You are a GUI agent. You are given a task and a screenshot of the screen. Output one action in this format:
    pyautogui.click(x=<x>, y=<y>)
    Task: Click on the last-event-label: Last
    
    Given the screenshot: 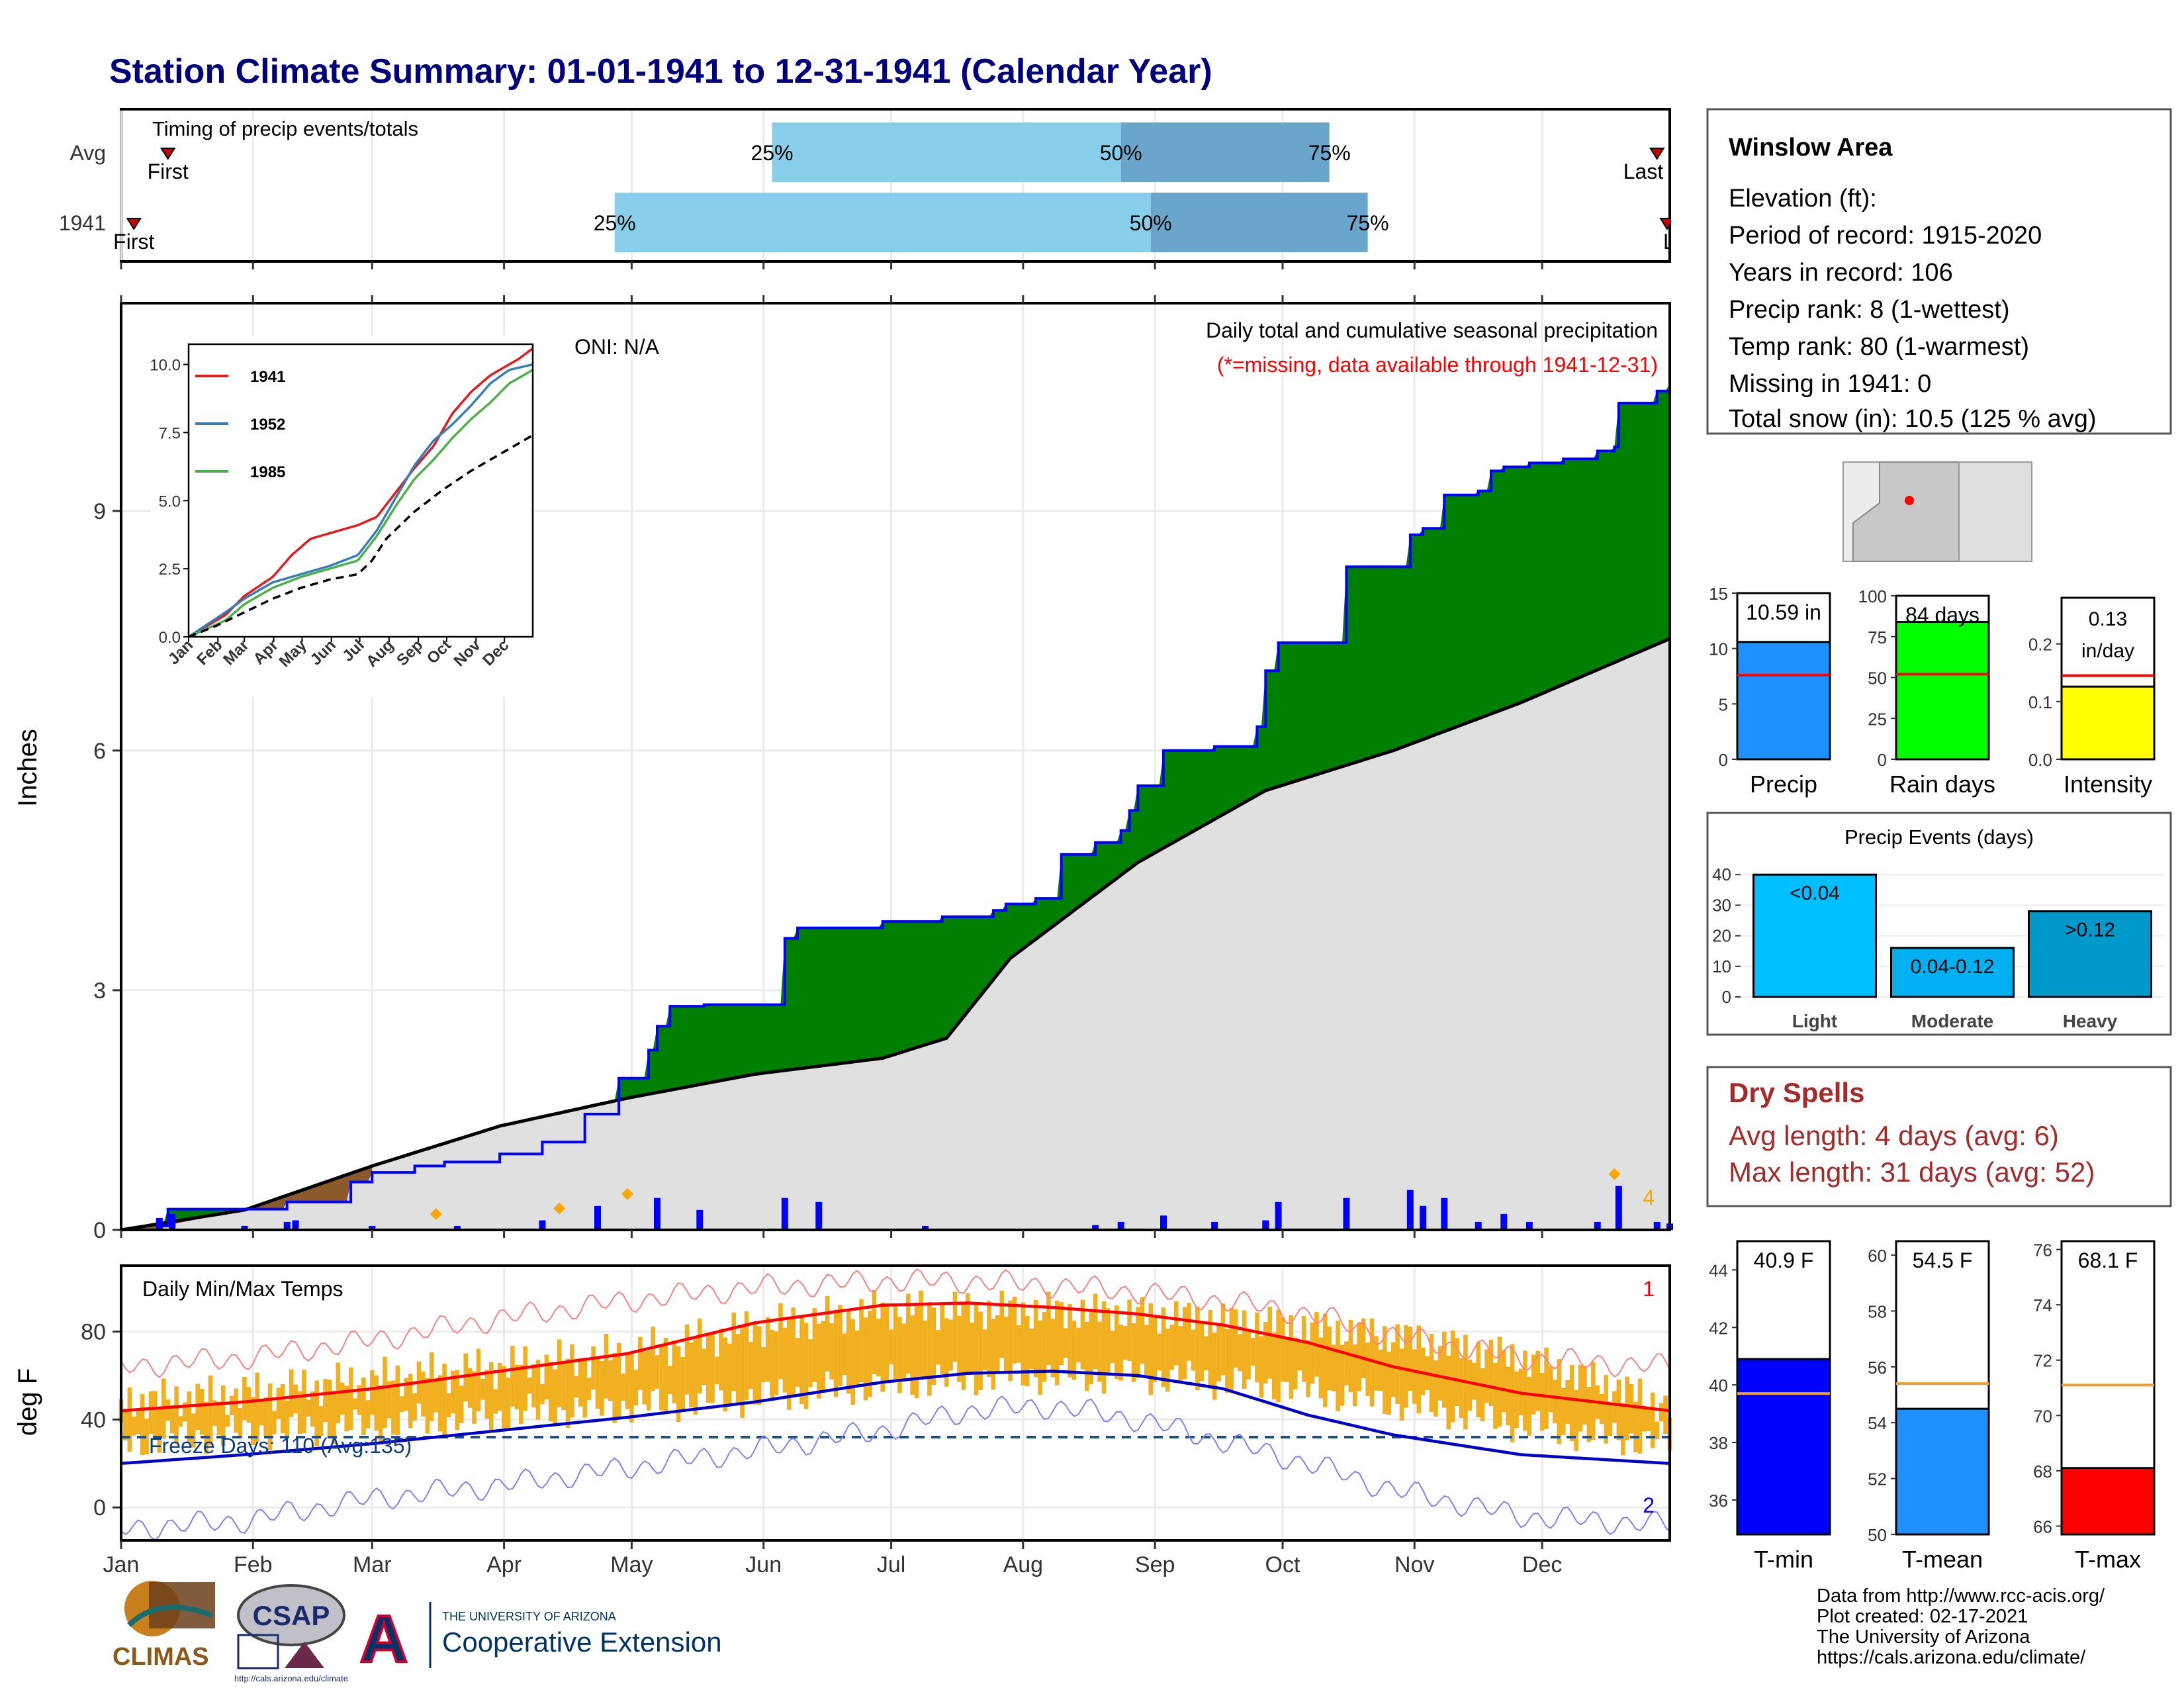 What is the action you would take?
    pyautogui.click(x=1644, y=171)
    